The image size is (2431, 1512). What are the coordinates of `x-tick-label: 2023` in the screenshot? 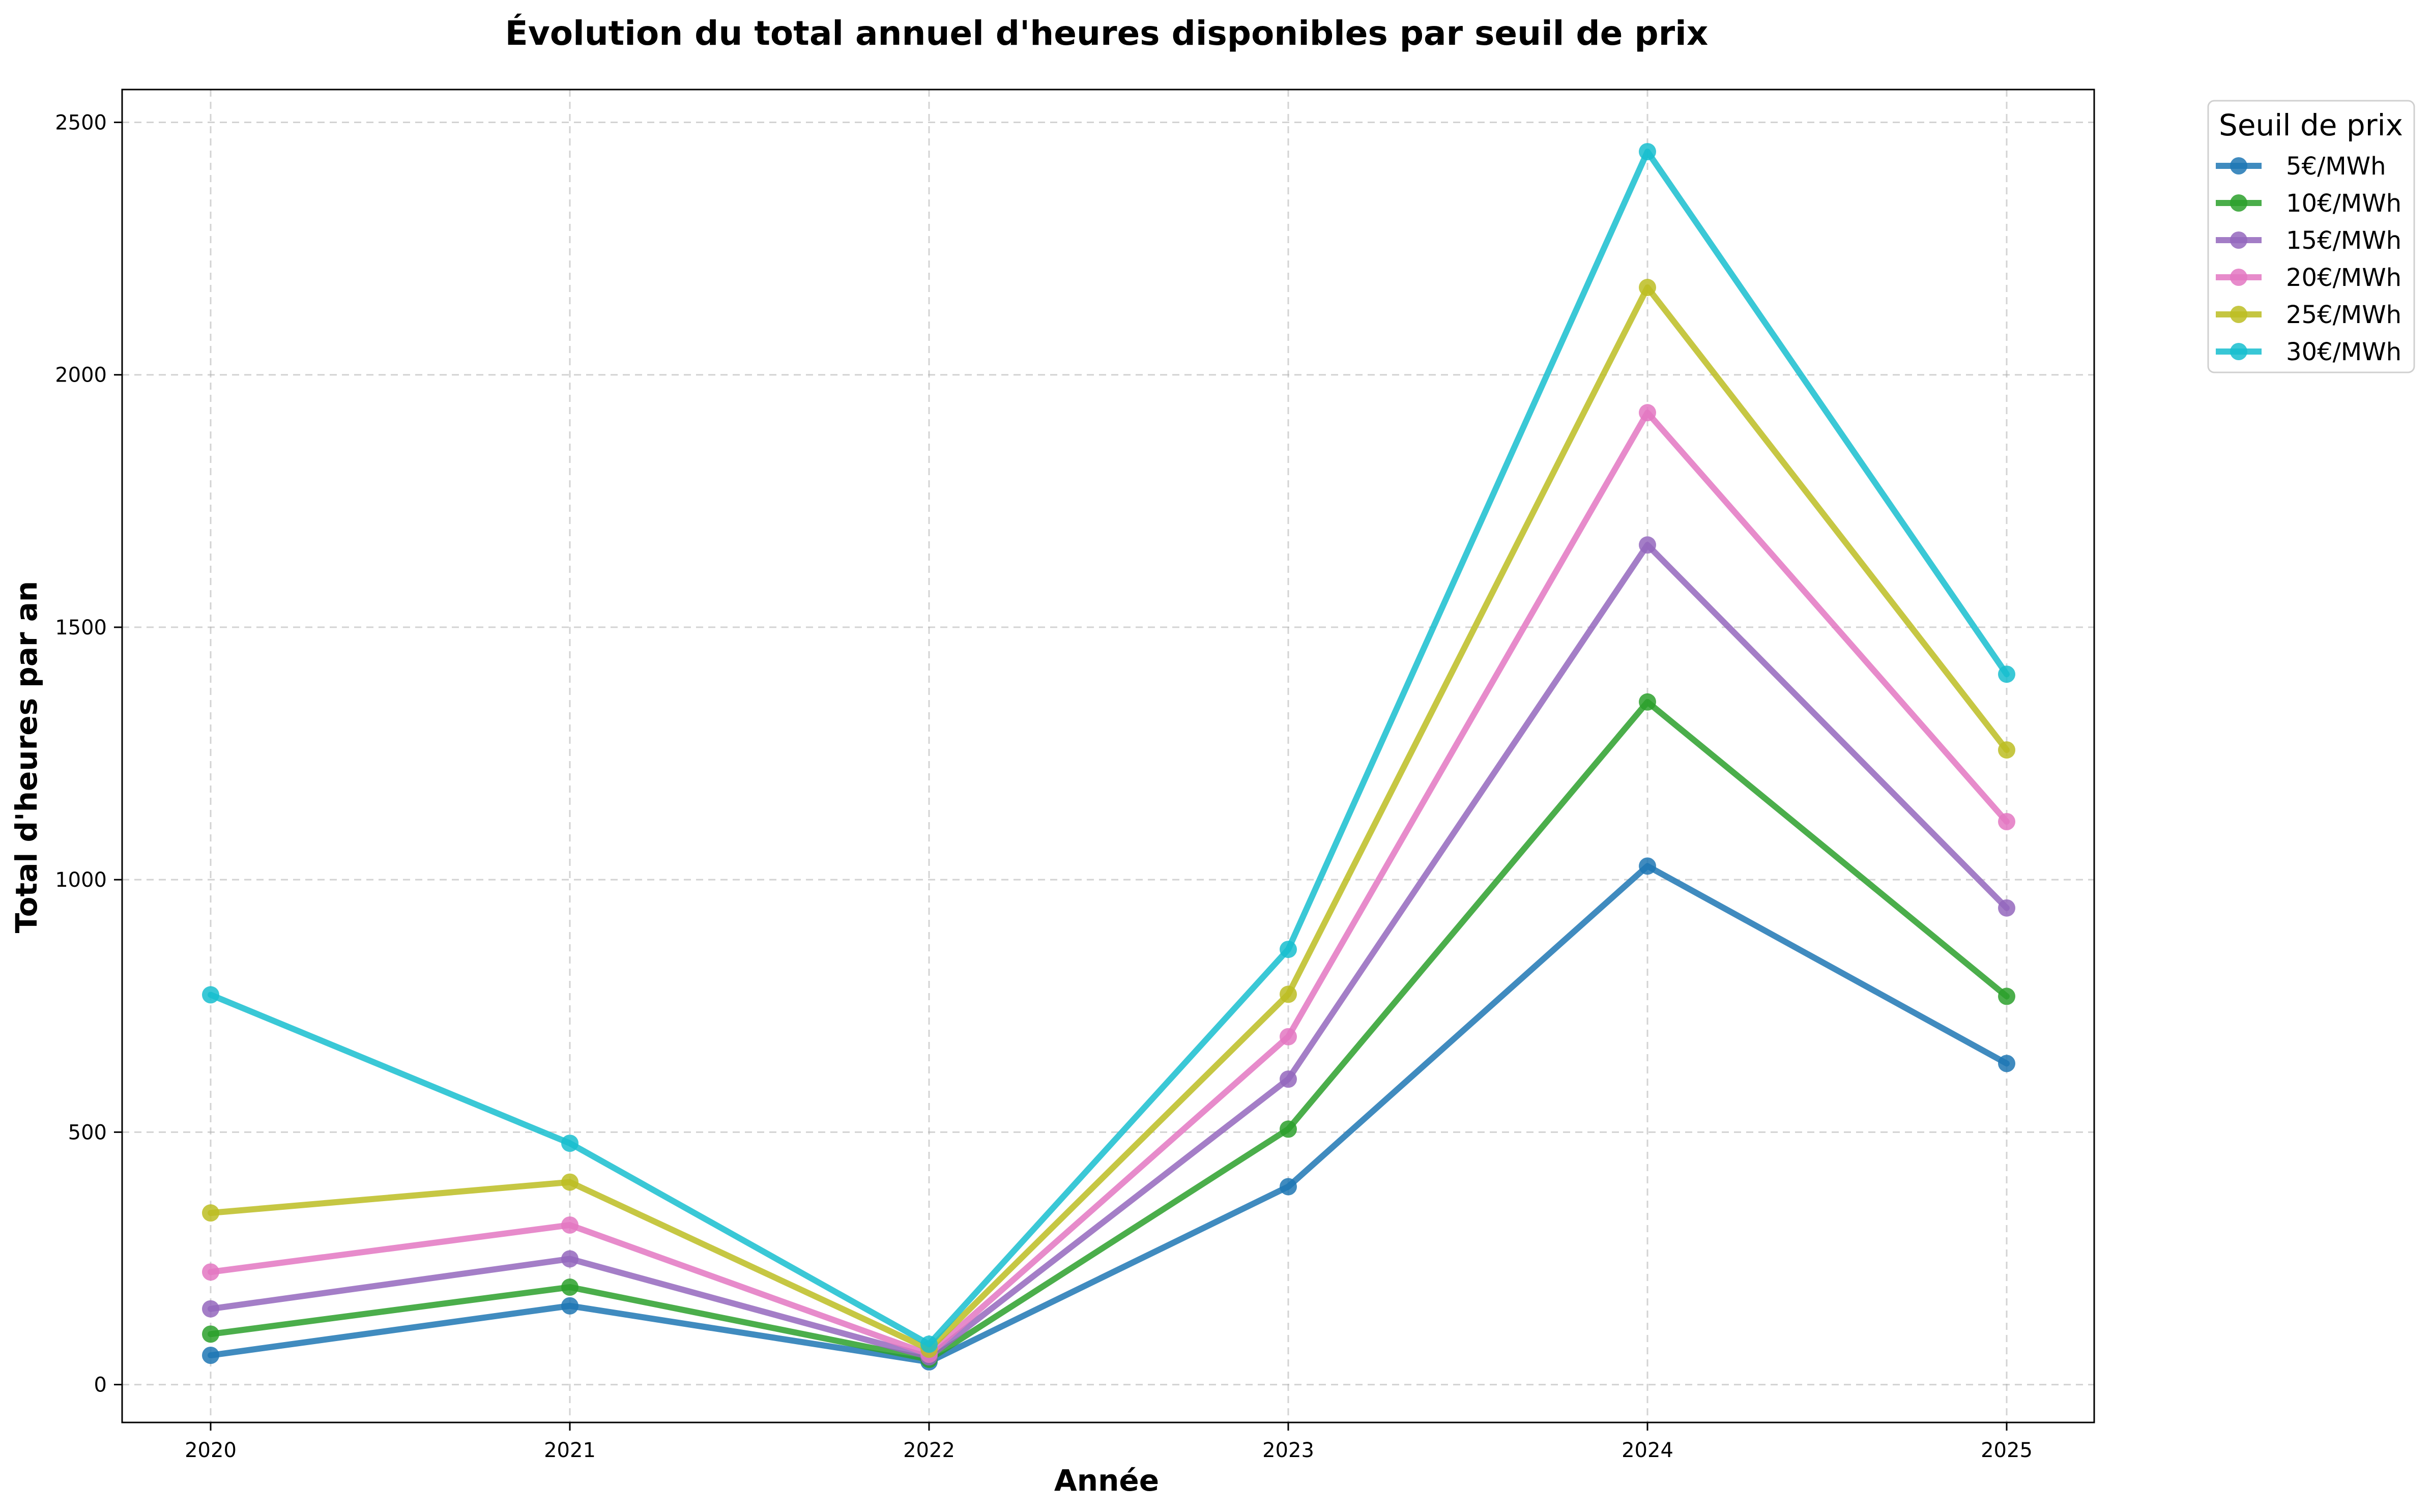 It's located at (1288, 1450).